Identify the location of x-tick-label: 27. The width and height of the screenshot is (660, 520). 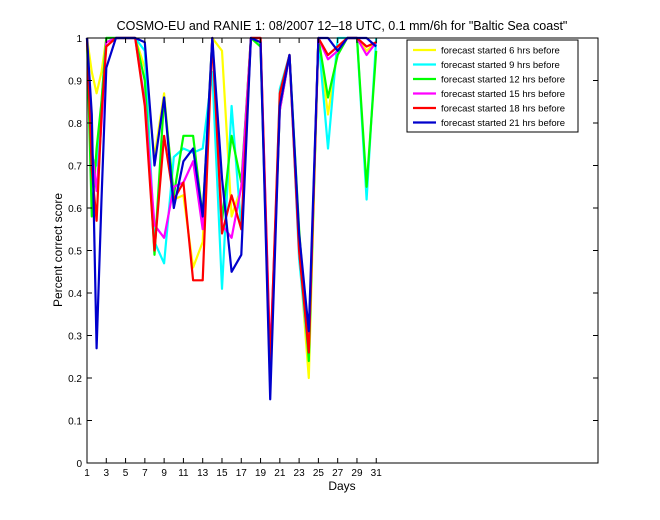
(338, 473).